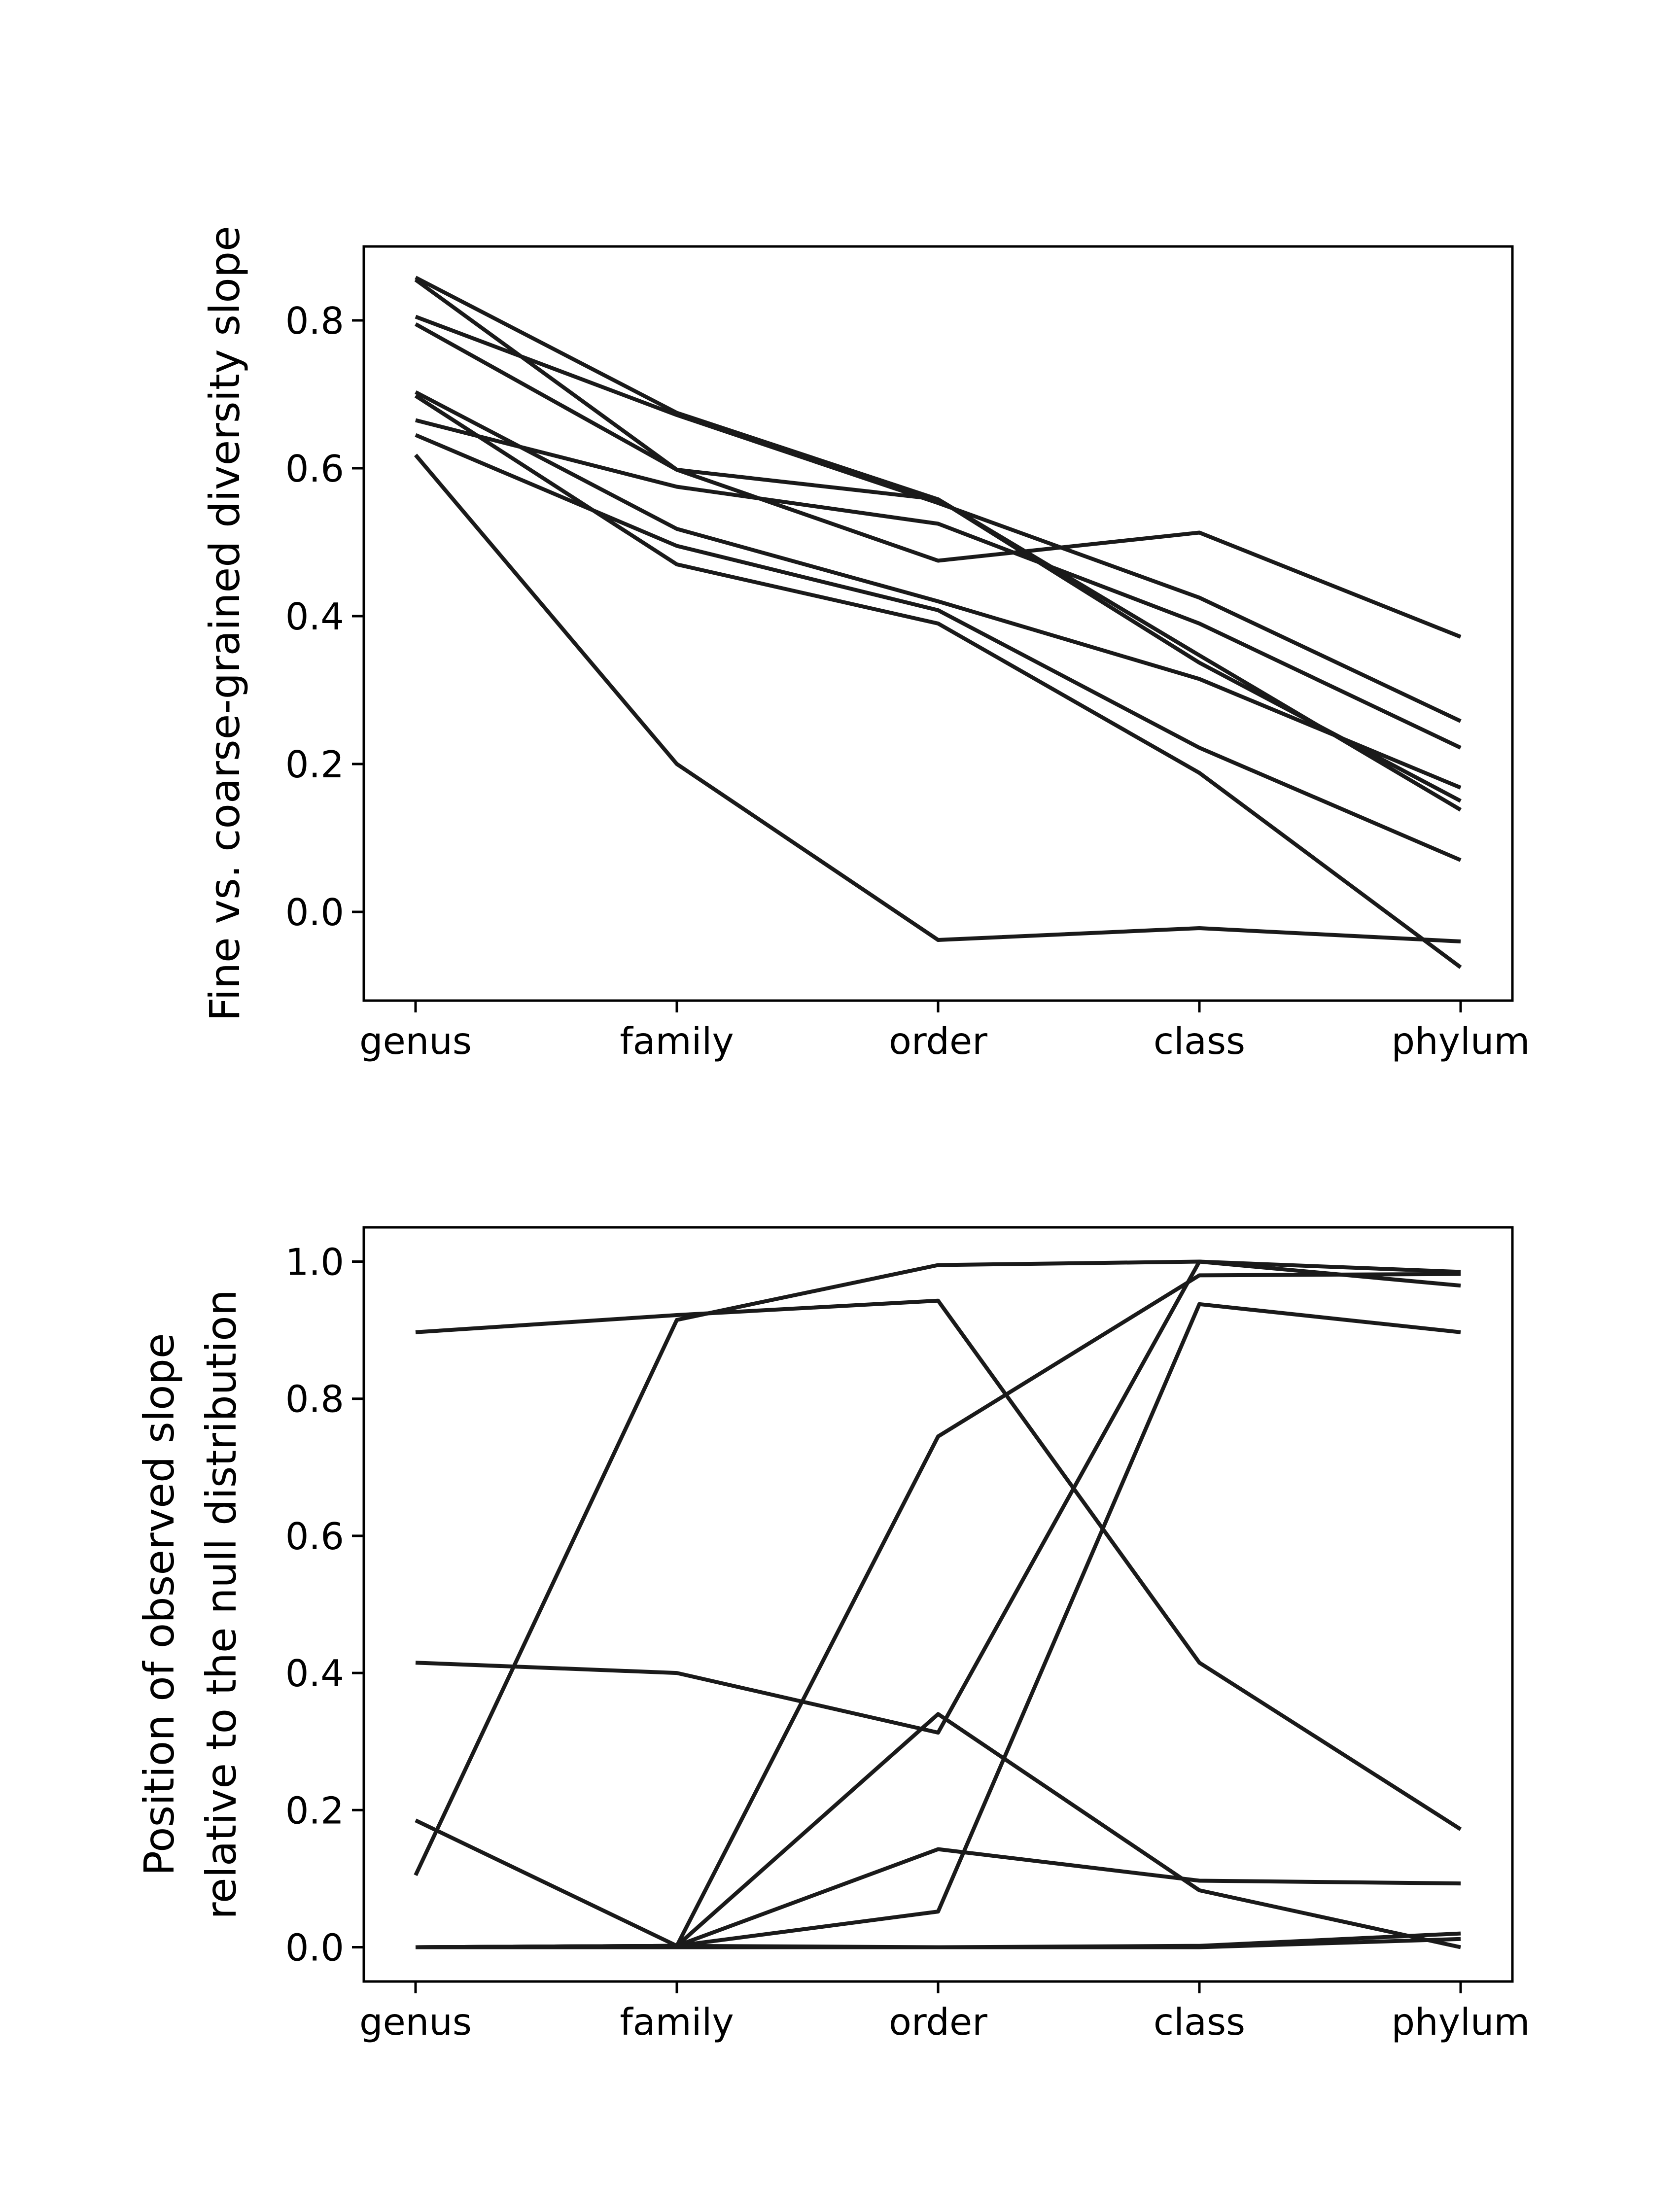 The image size is (1680, 2189). I want to click on top-x-tick-label: genus, so click(415, 1041).